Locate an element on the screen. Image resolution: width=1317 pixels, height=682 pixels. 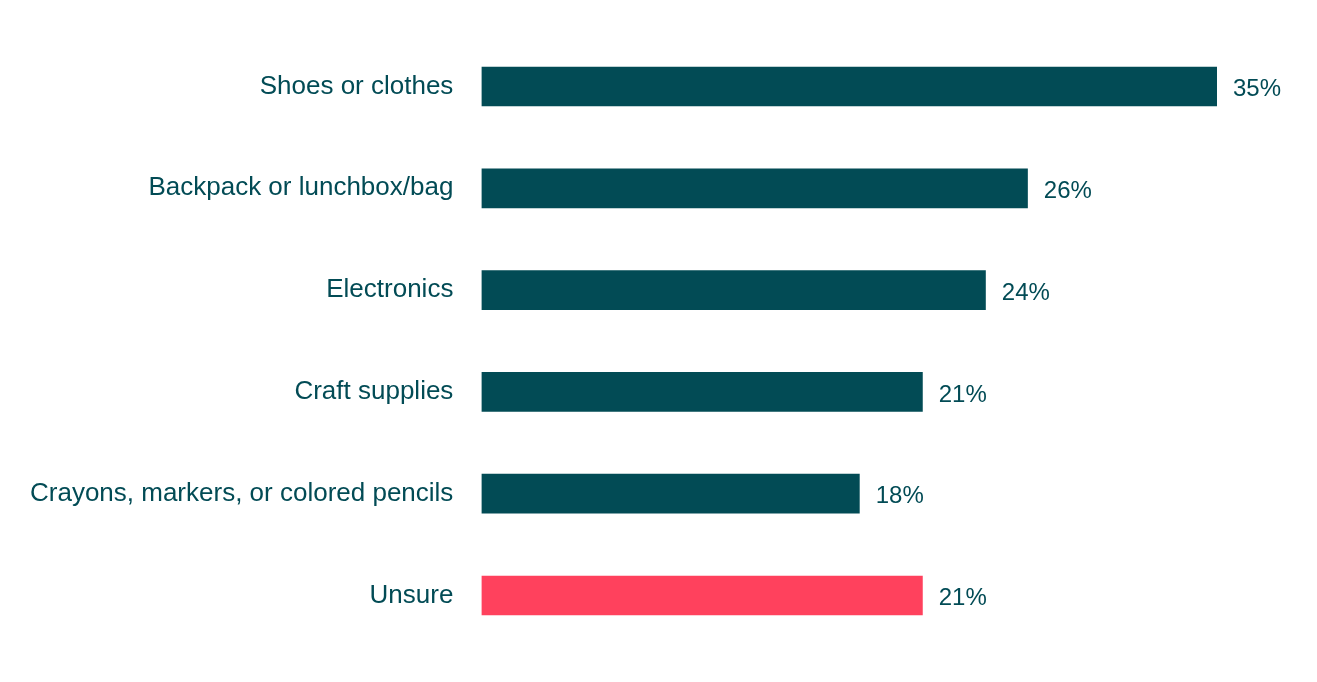
y-tick-label: Shoes or clothes is located at coordinates (356, 84).